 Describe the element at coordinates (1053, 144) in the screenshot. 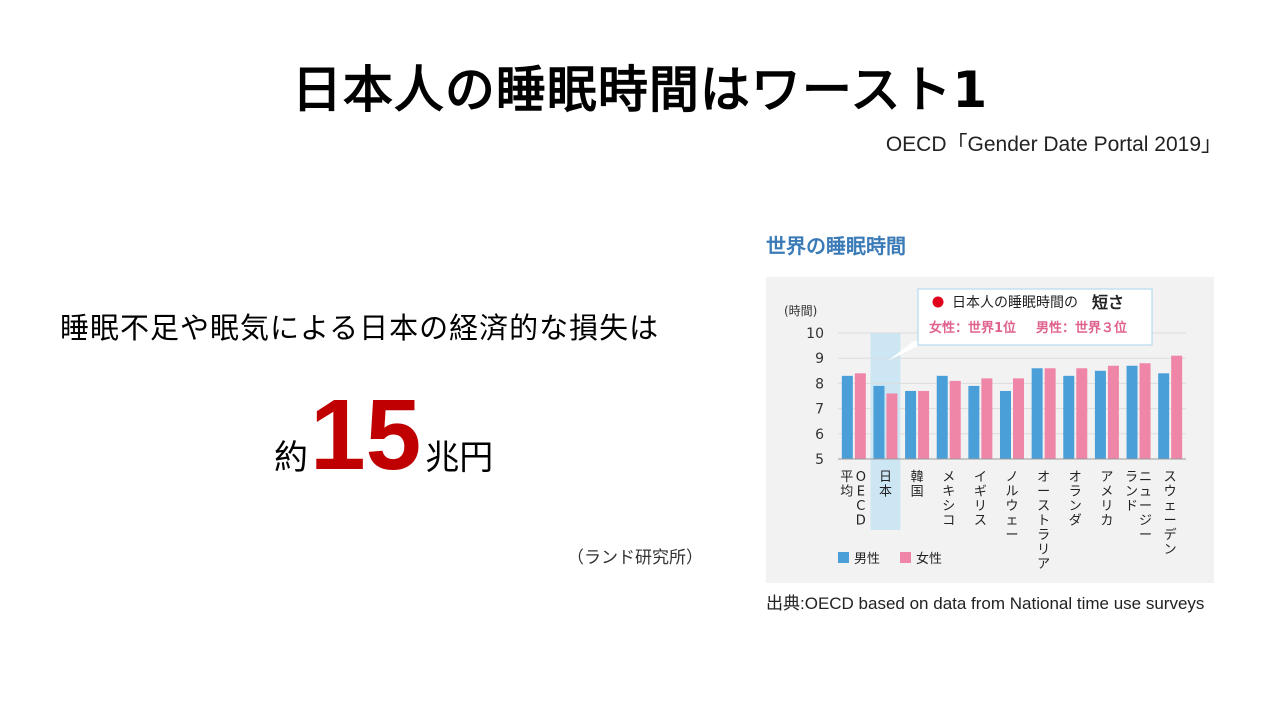

I see `source-citation: OECD「Gender Date Portal 2019」` at that location.